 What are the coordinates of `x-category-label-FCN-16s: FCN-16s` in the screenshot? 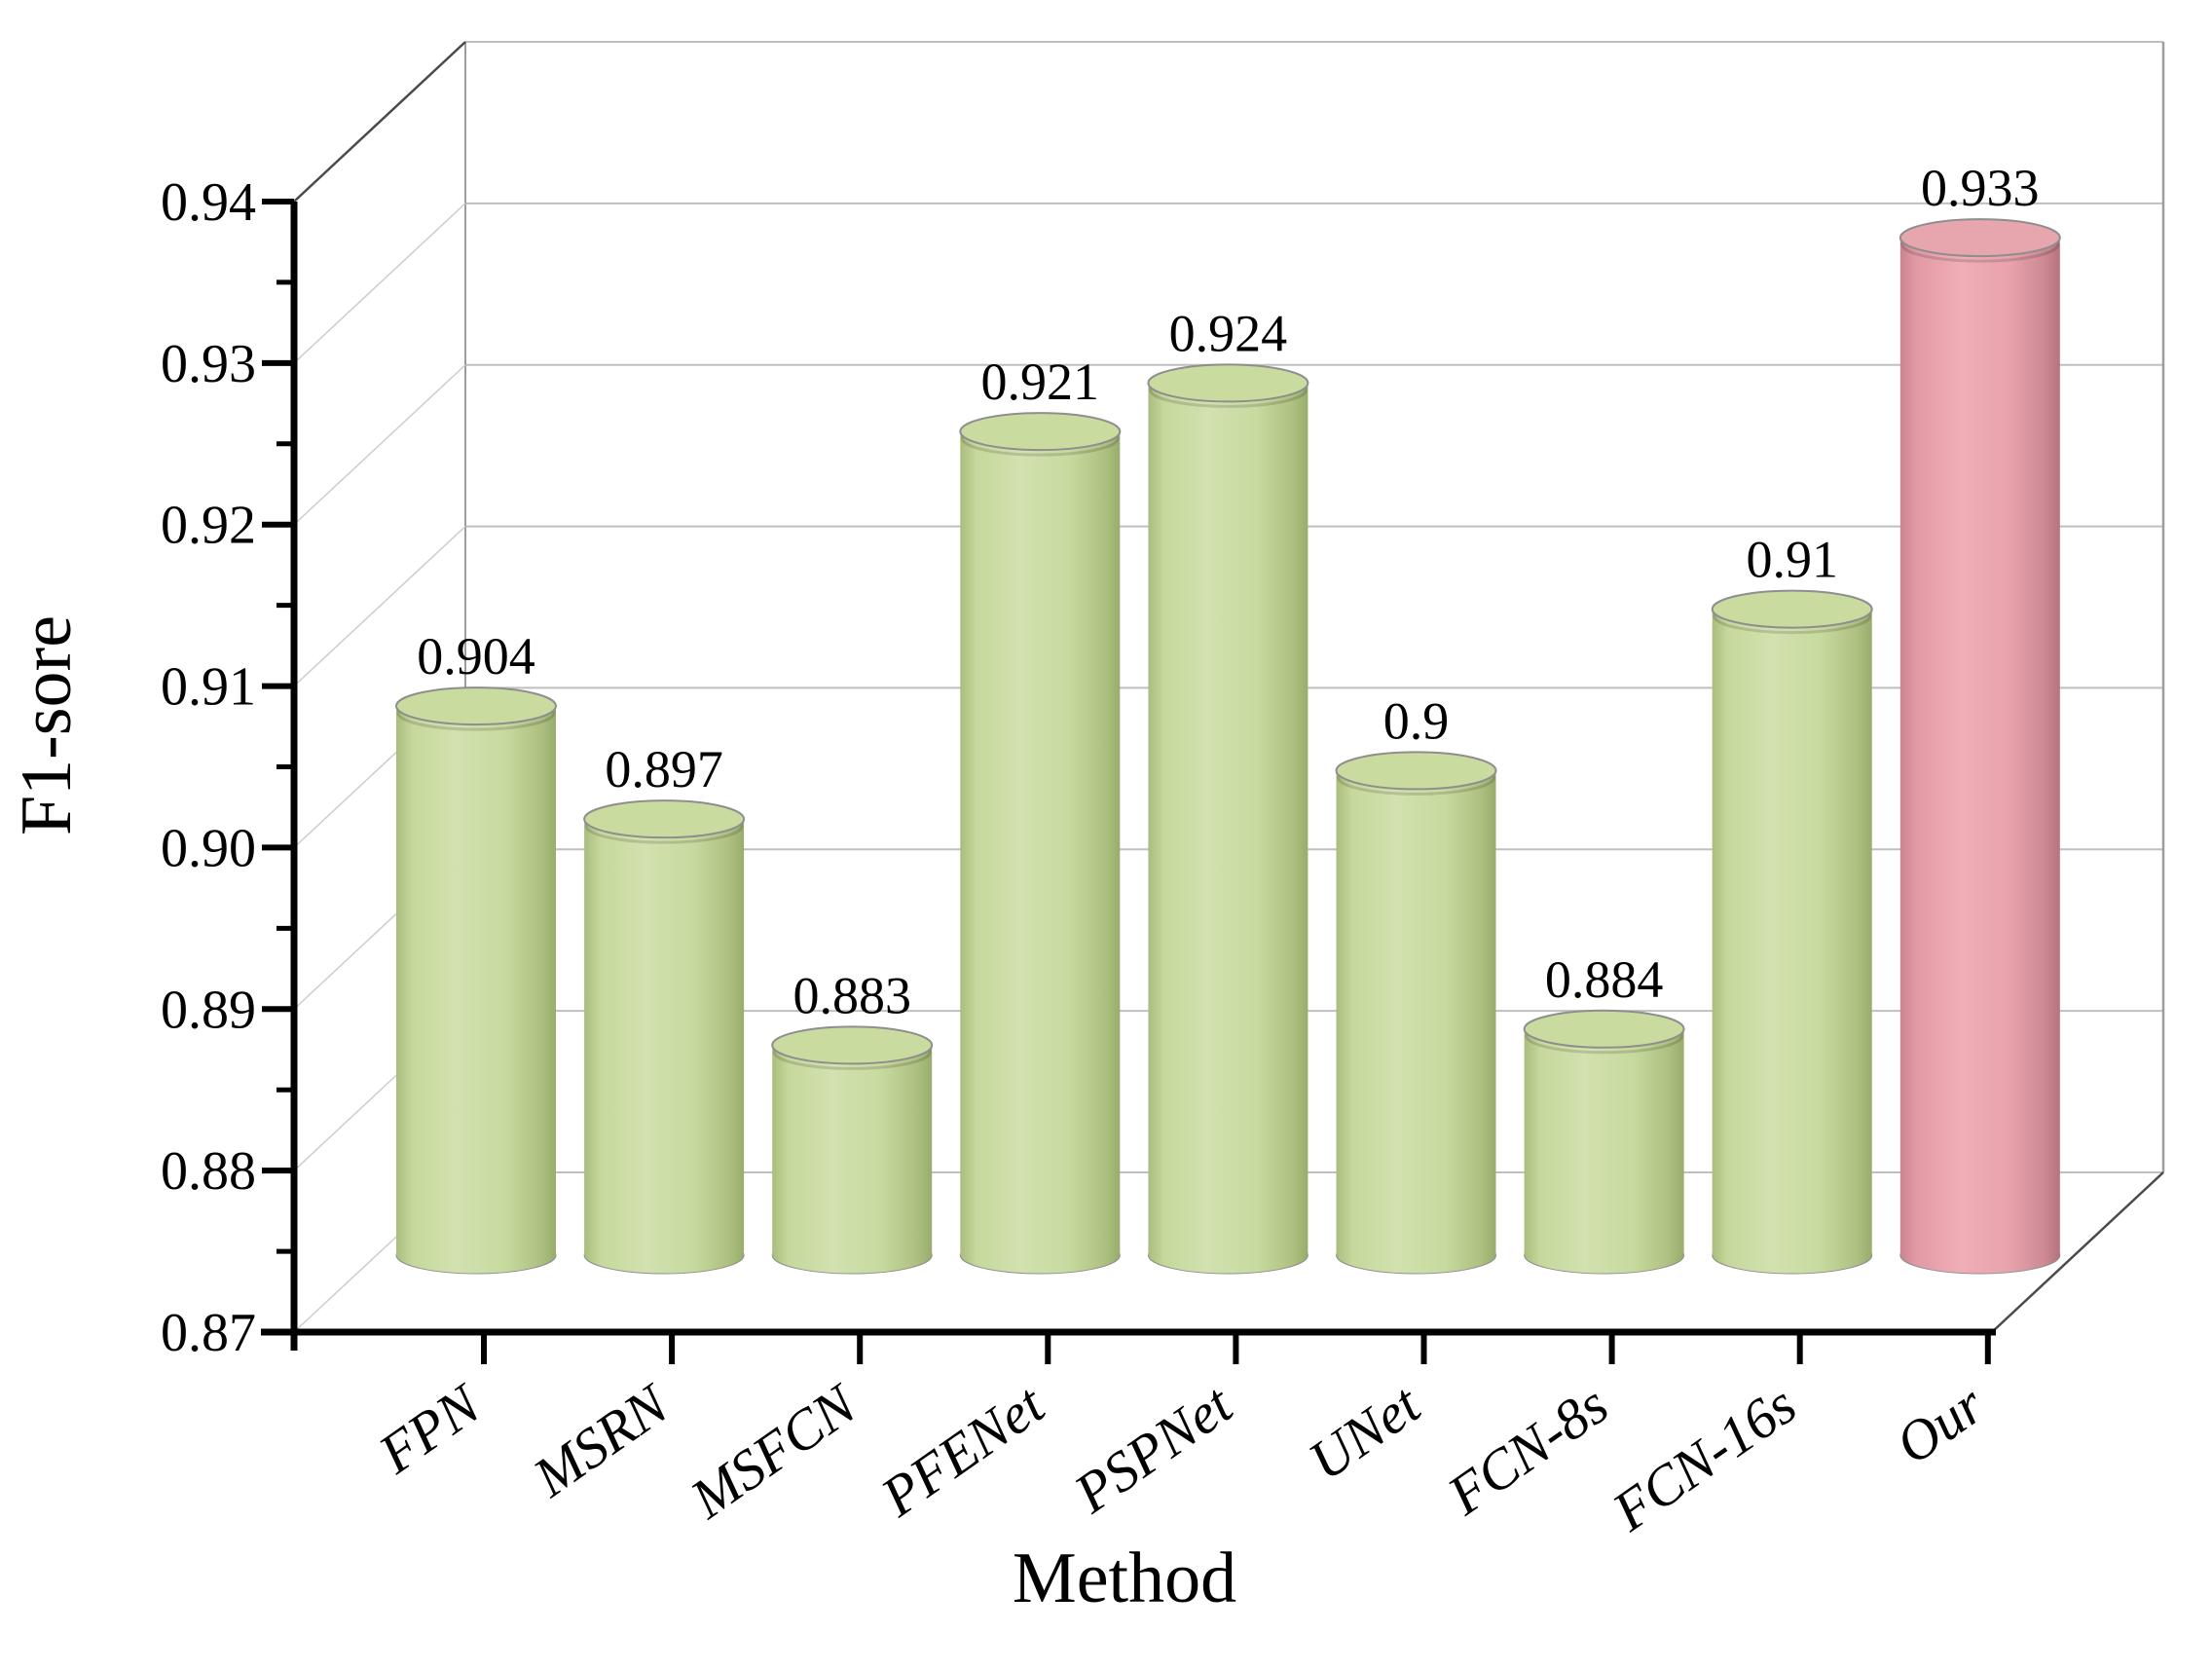 It's located at (1704, 1457).